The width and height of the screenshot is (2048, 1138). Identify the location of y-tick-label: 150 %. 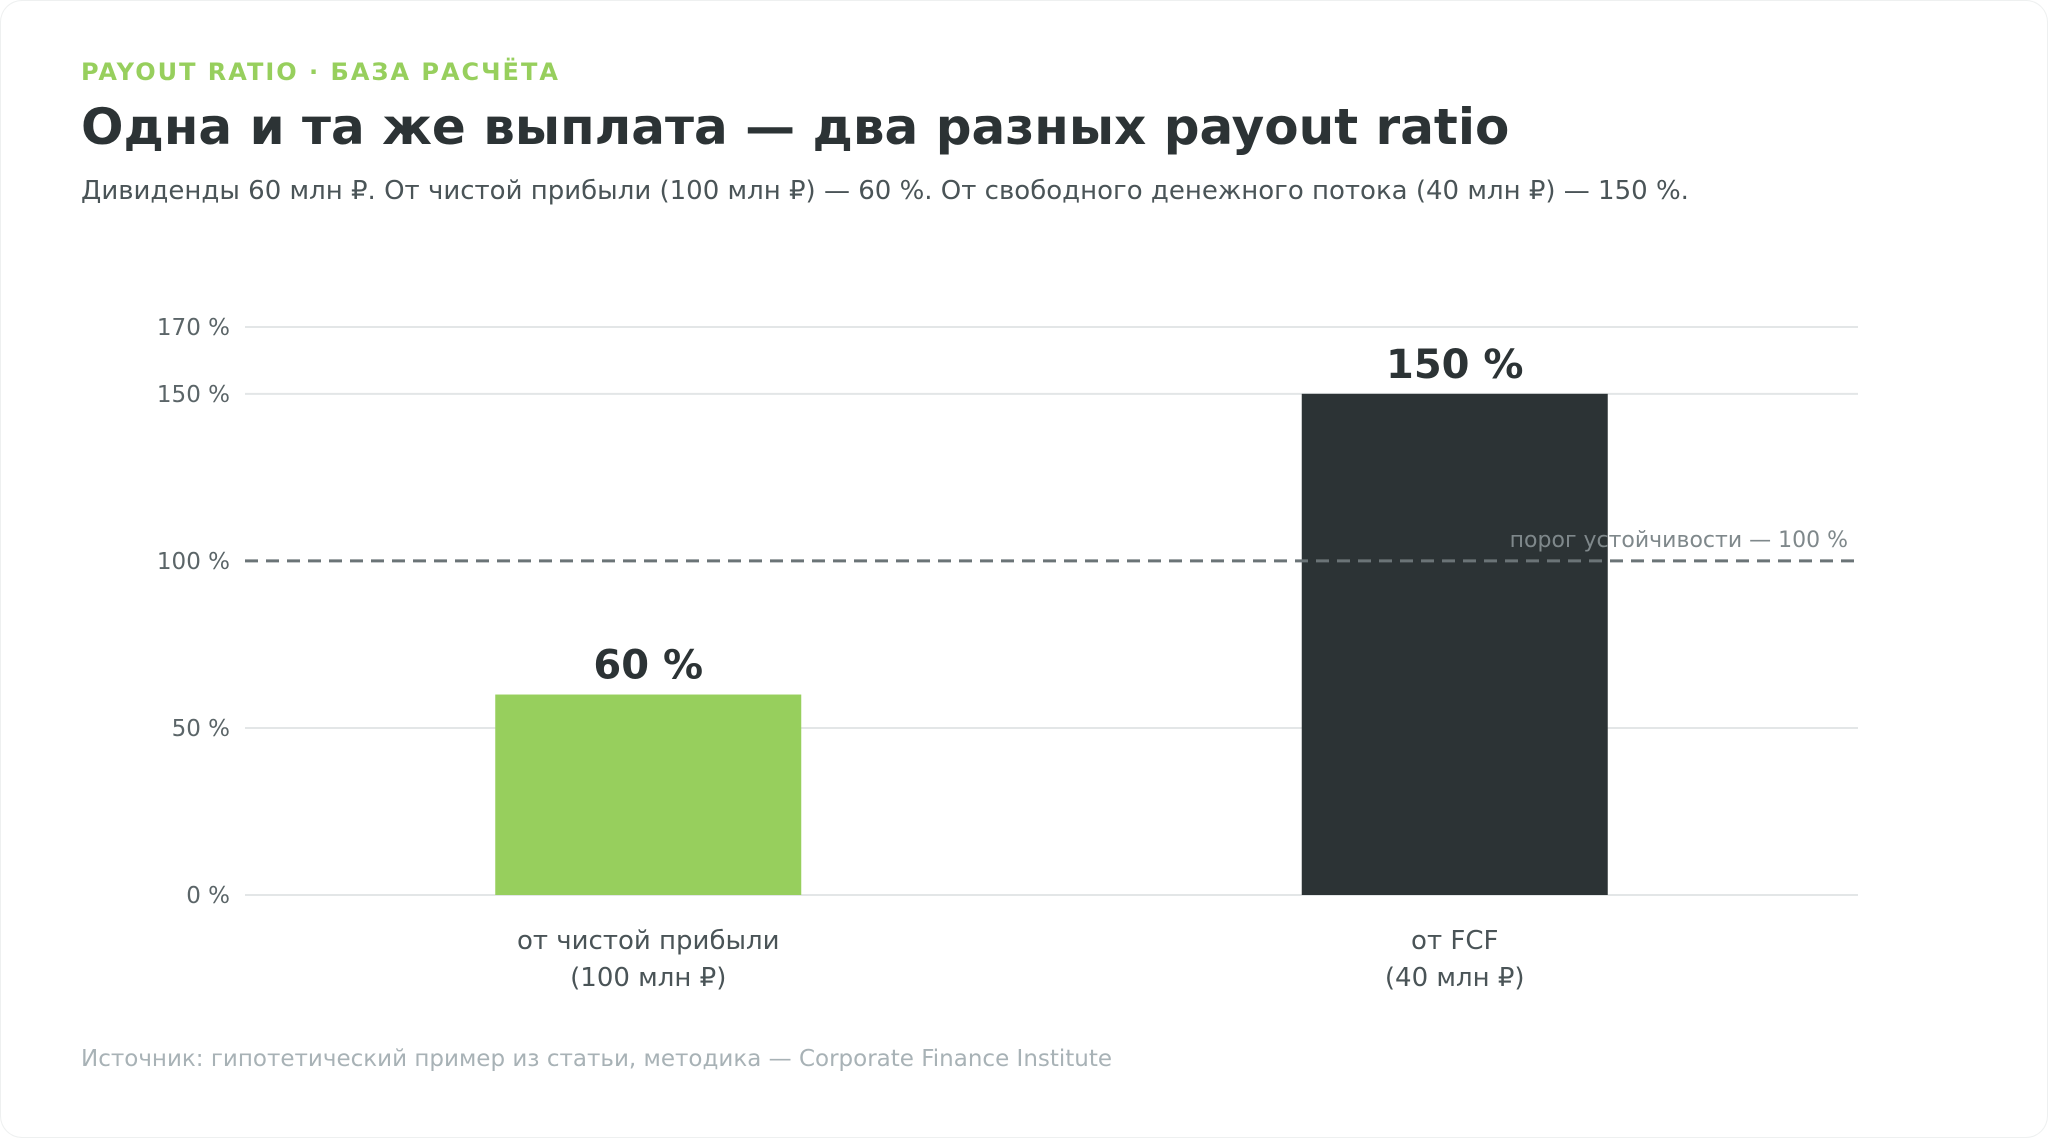
(193, 395).